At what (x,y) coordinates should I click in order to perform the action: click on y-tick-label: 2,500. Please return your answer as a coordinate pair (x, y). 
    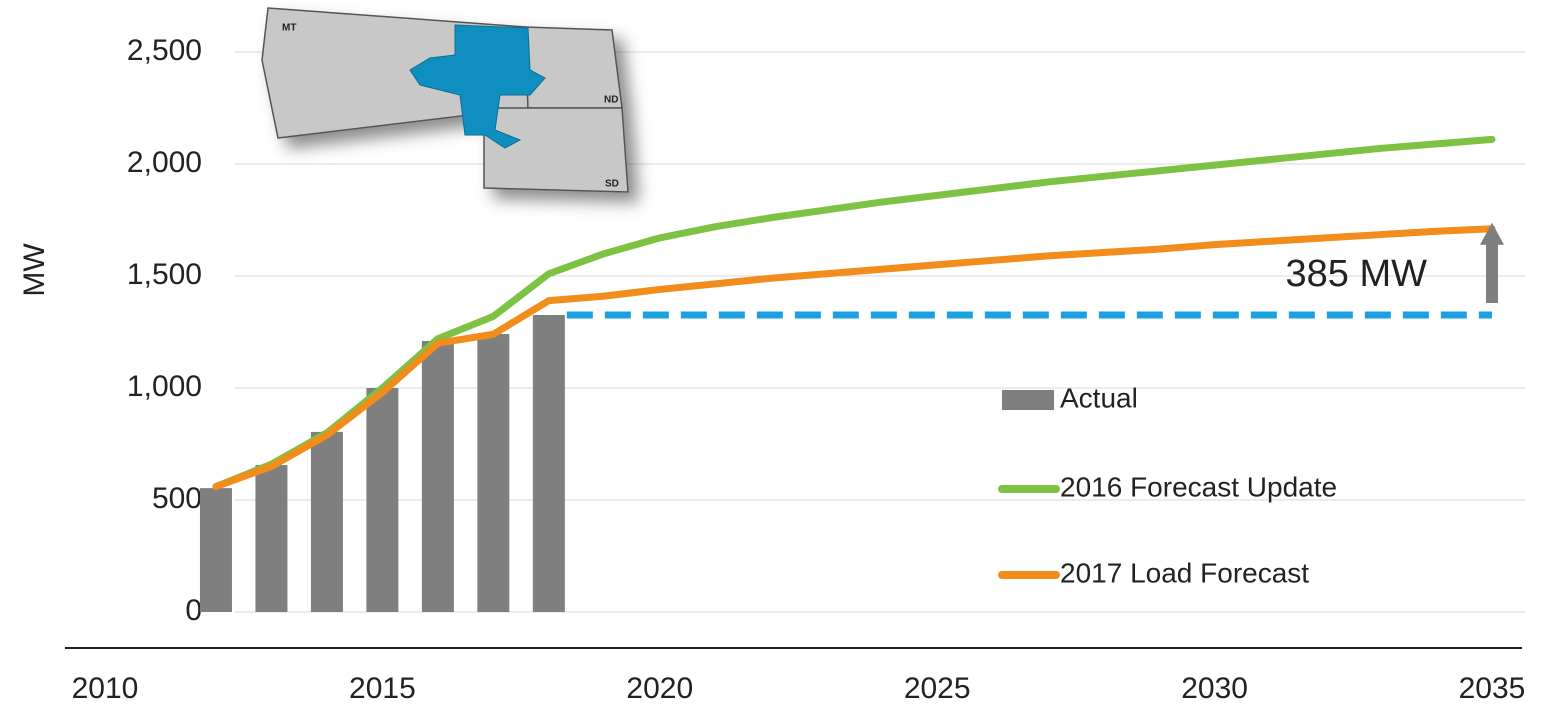
    Looking at the image, I should click on (164, 50).